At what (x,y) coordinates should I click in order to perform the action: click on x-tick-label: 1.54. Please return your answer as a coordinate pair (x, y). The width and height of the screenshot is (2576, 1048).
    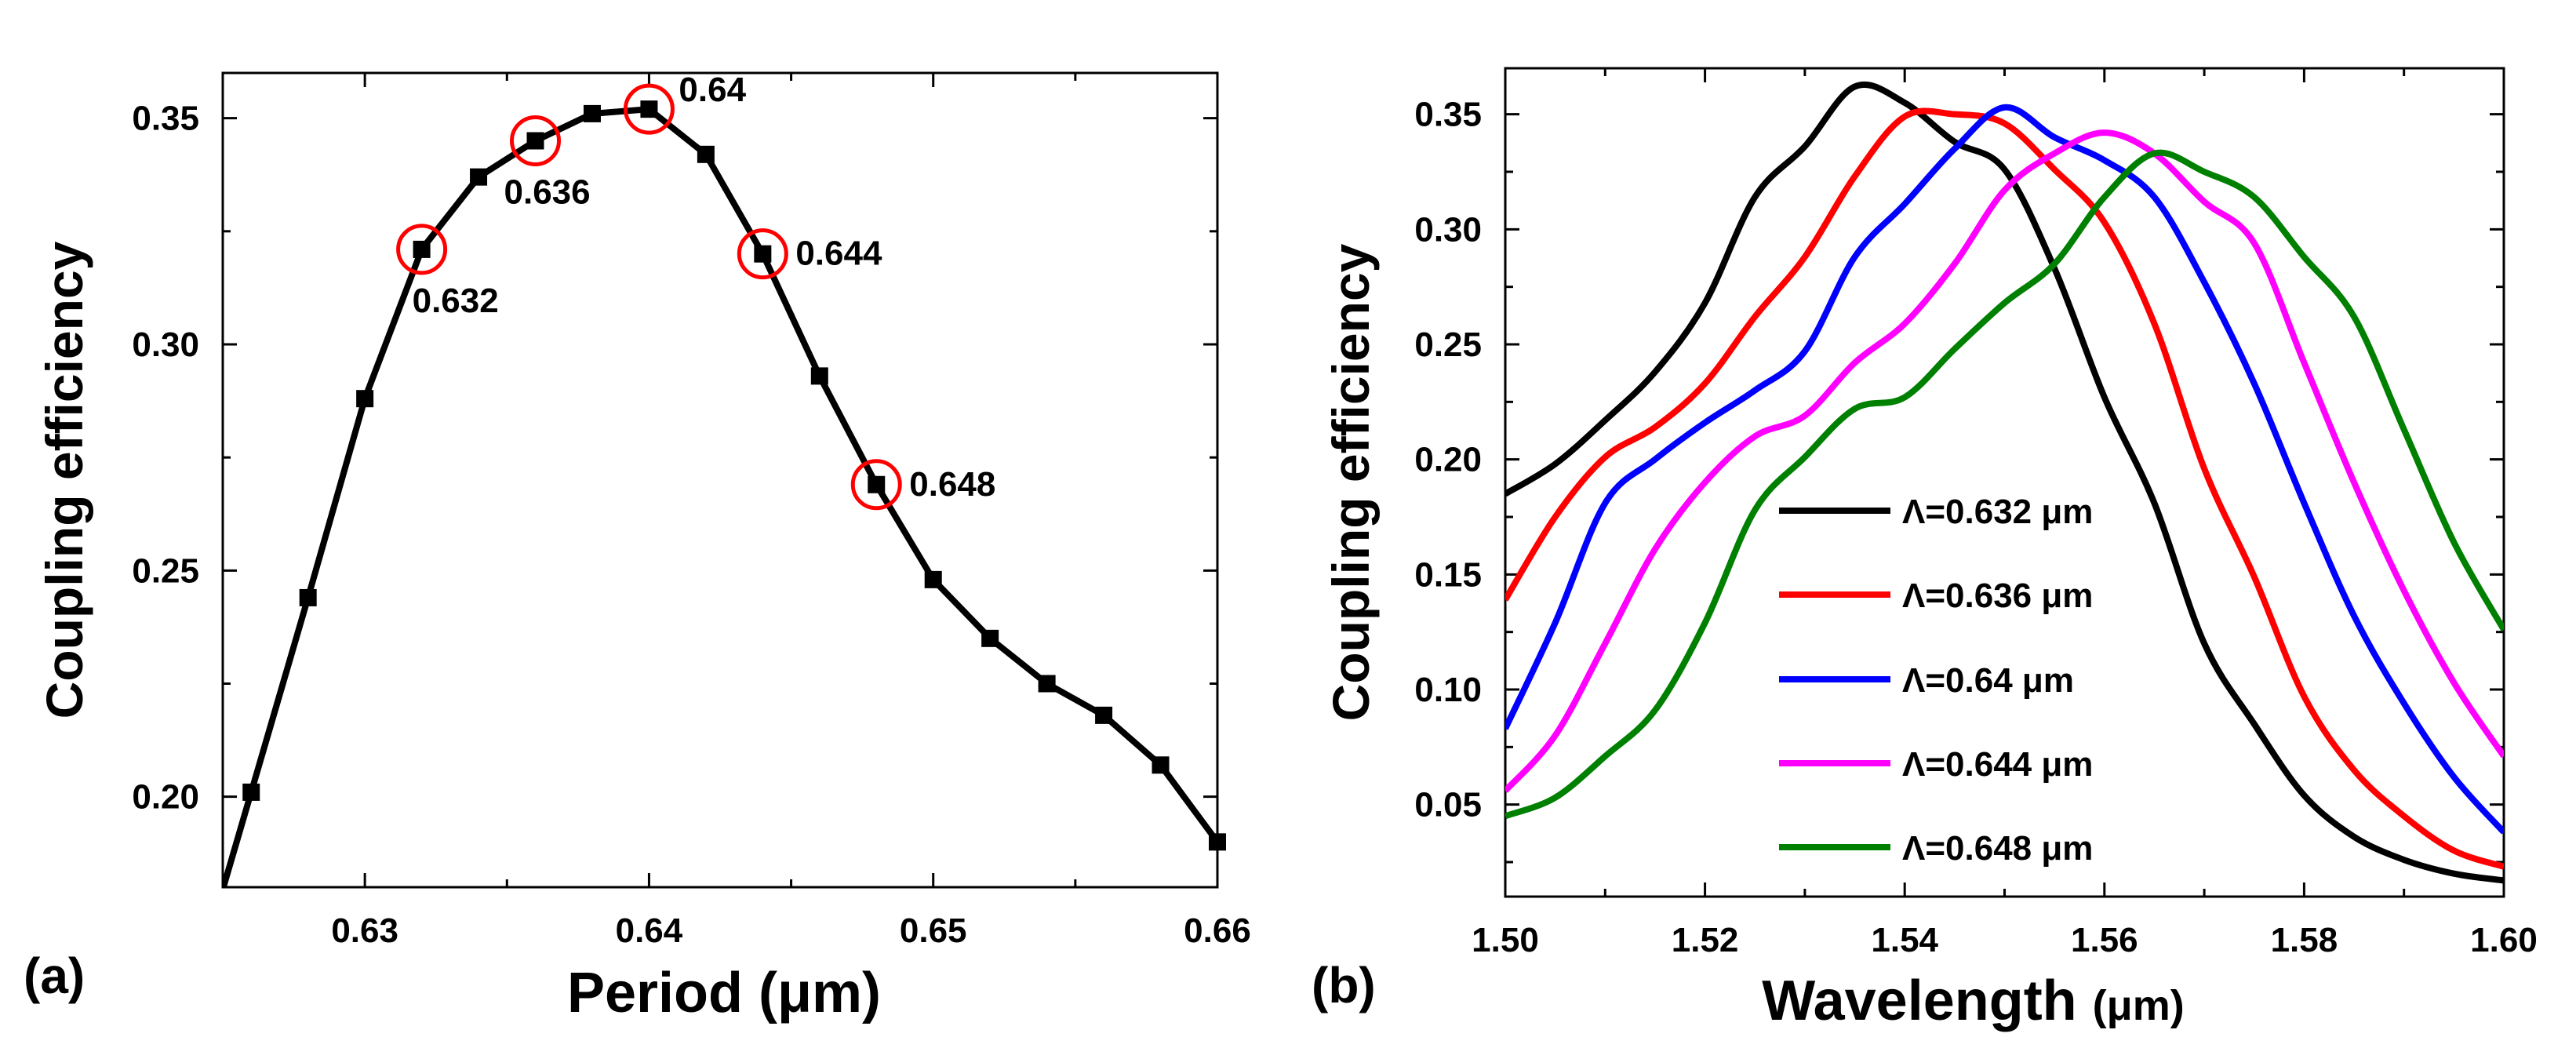
    Looking at the image, I should click on (1904, 940).